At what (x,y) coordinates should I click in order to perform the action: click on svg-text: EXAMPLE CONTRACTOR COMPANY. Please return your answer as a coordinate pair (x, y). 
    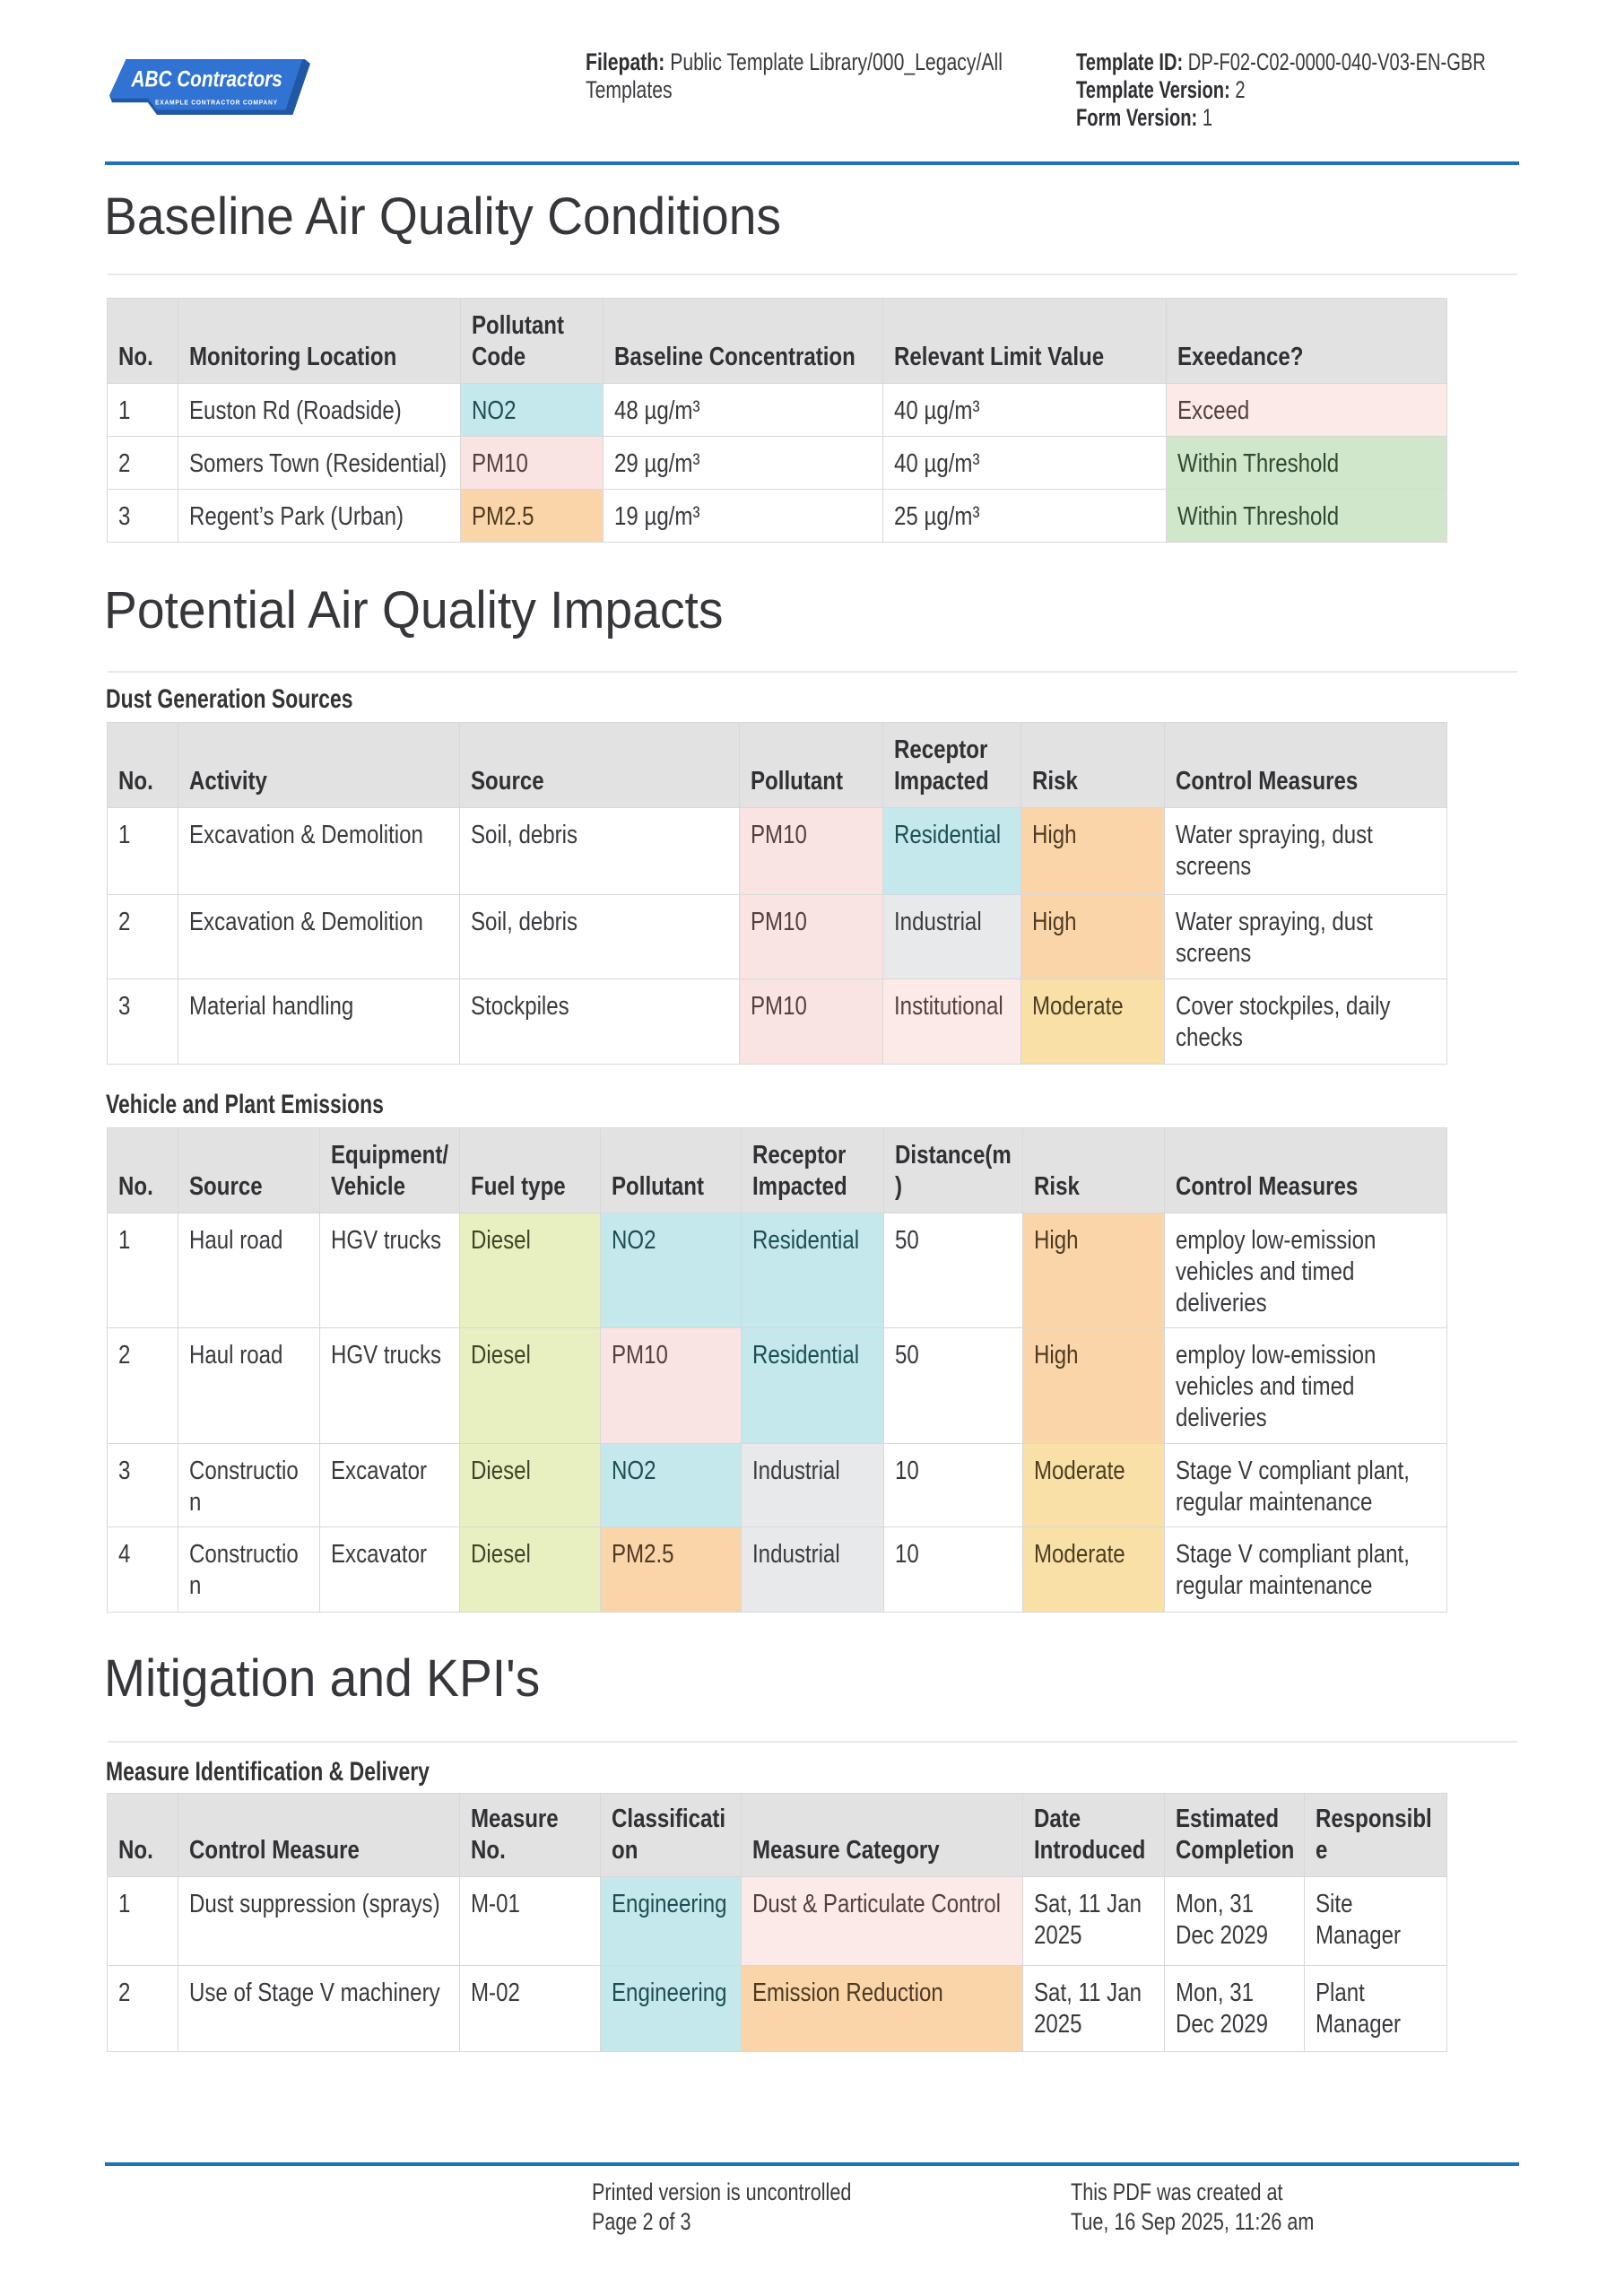
    Looking at the image, I should click on (216, 102).